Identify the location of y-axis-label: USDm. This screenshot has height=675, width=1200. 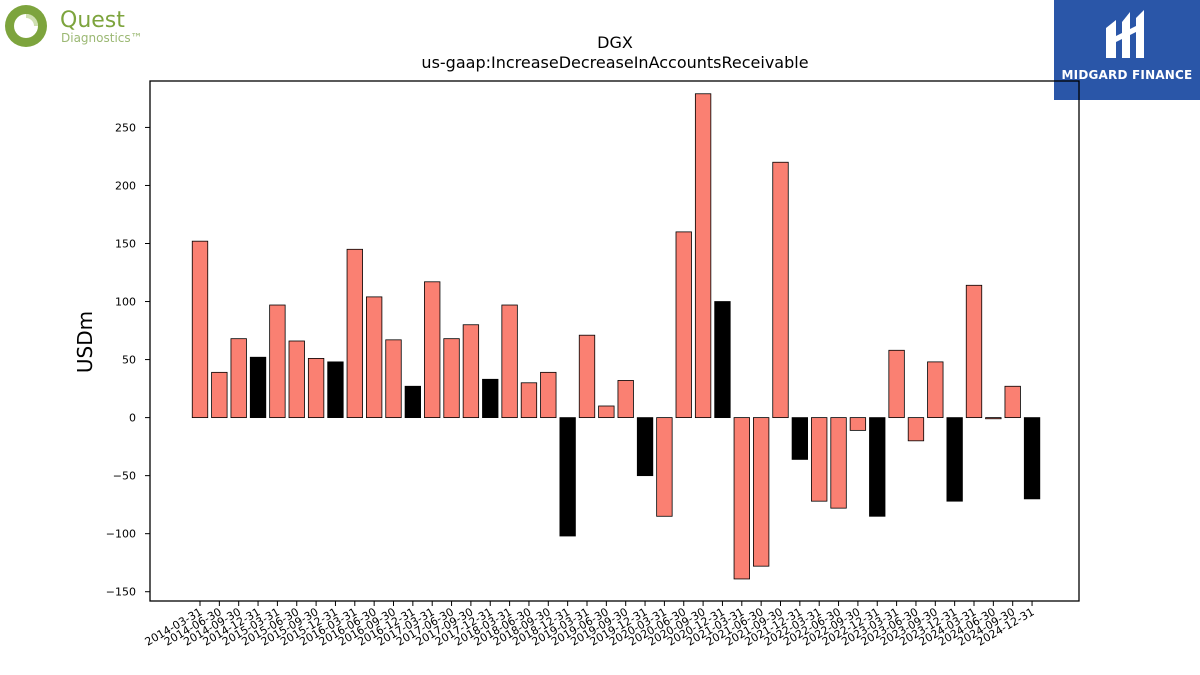
(85, 342).